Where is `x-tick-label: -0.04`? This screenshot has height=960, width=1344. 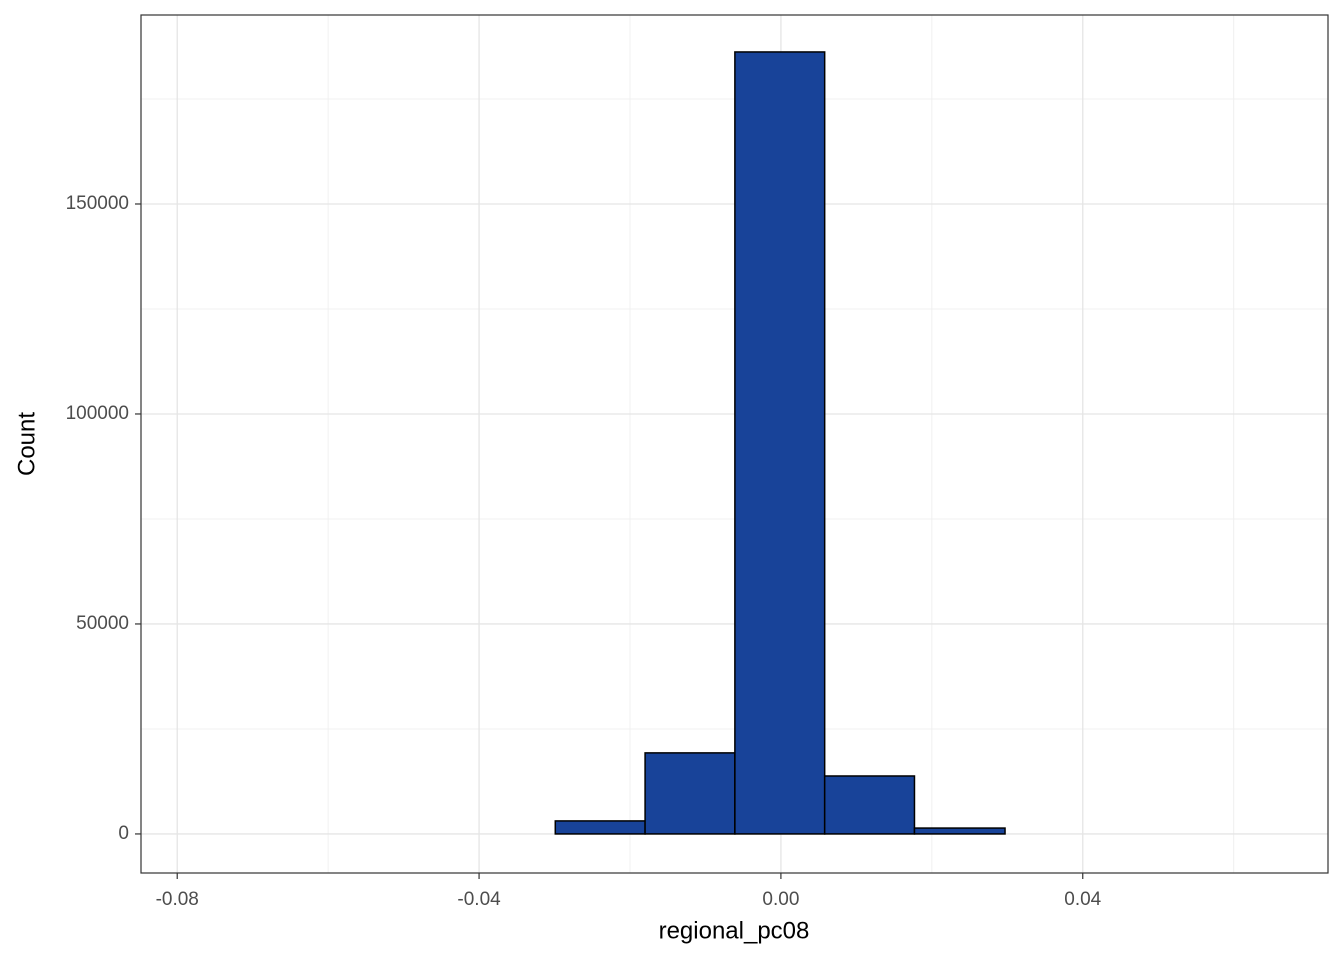 x-tick-label: -0.04 is located at coordinates (479, 899).